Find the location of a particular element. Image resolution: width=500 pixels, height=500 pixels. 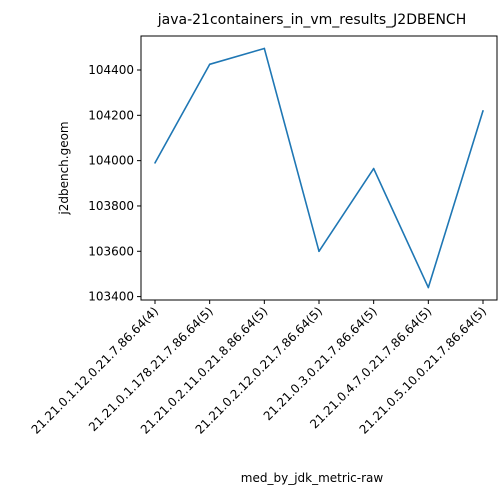

y-tick-label: 104400 is located at coordinates (111, 70).